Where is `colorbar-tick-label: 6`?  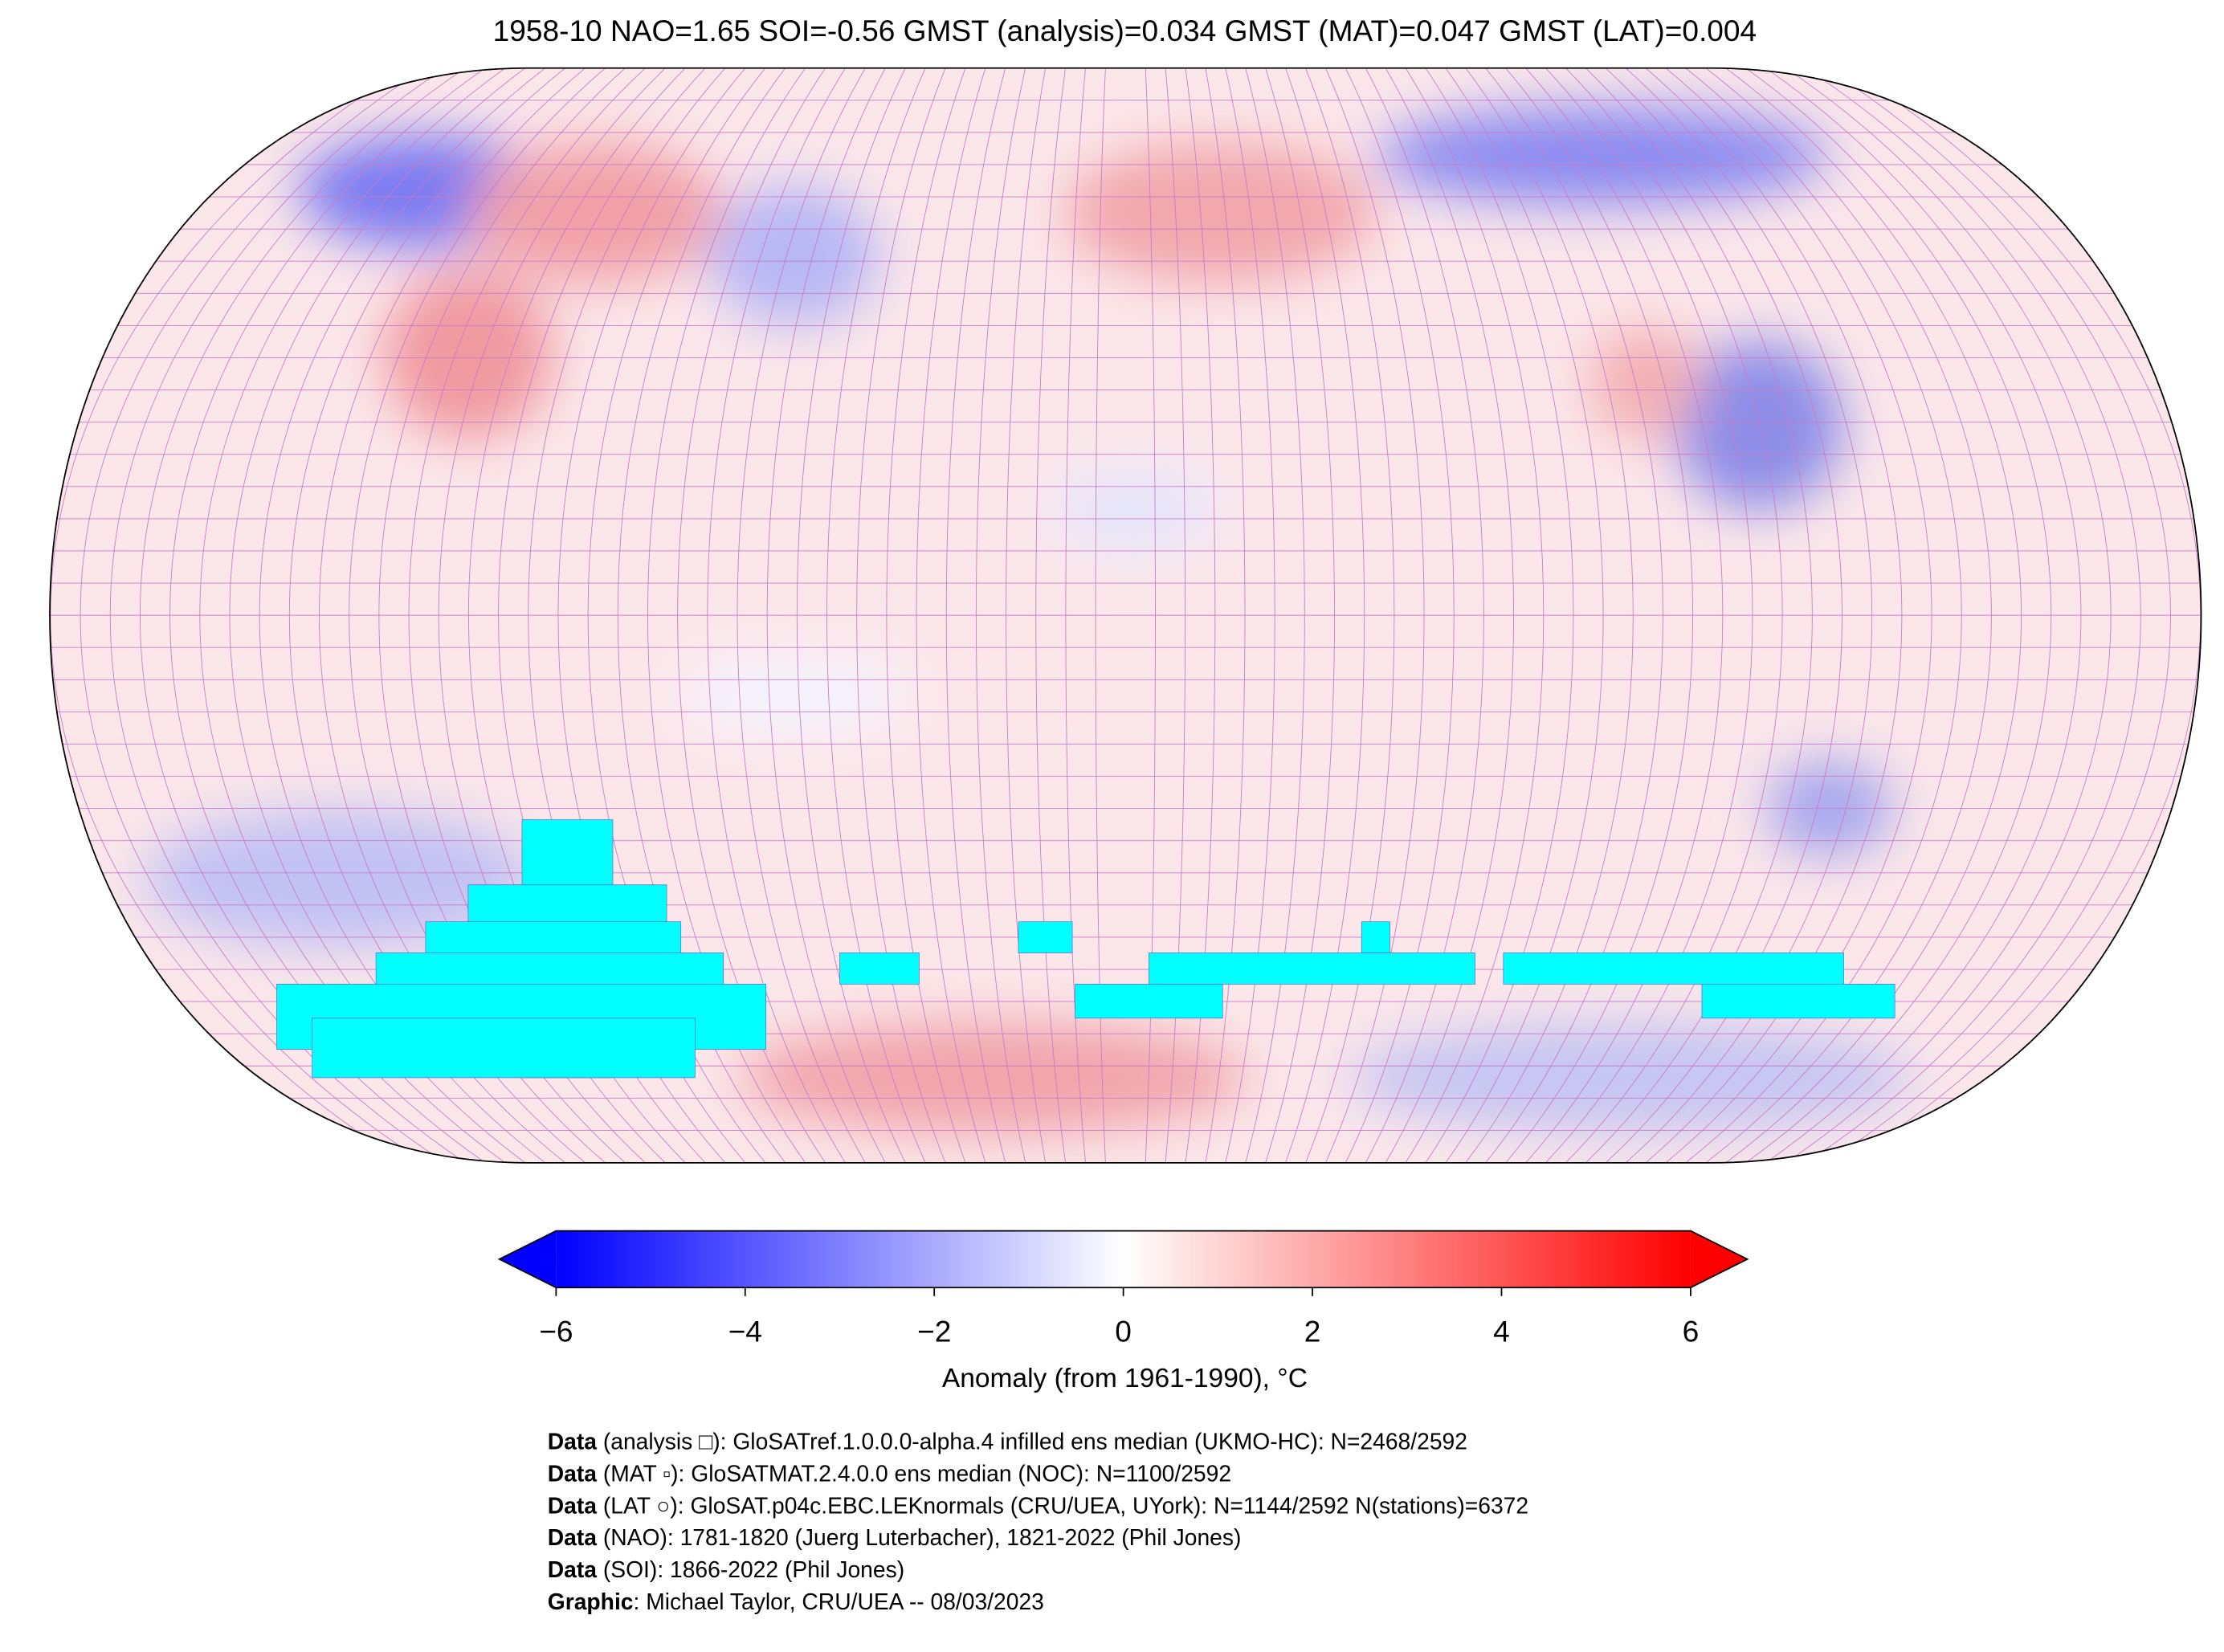
colorbar-tick-label: 6 is located at coordinates (1691, 1331).